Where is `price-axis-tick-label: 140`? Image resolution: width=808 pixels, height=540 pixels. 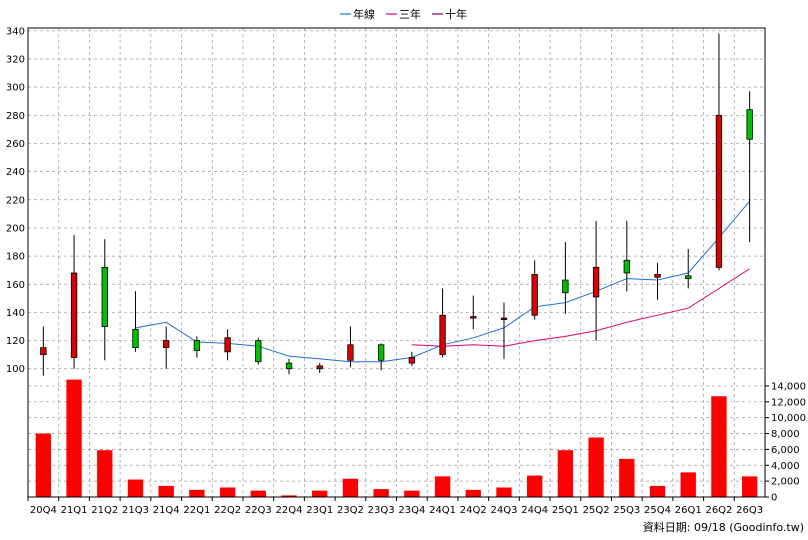
price-axis-tick-label: 140 is located at coordinates (15, 313).